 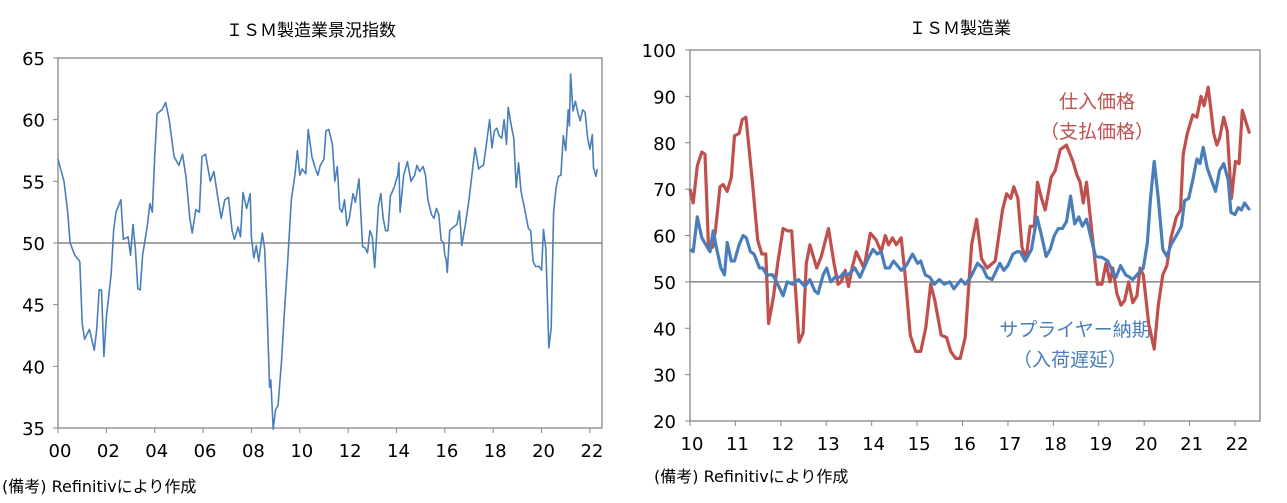 I want to click on y-tick-label: 55, so click(x=33, y=182).